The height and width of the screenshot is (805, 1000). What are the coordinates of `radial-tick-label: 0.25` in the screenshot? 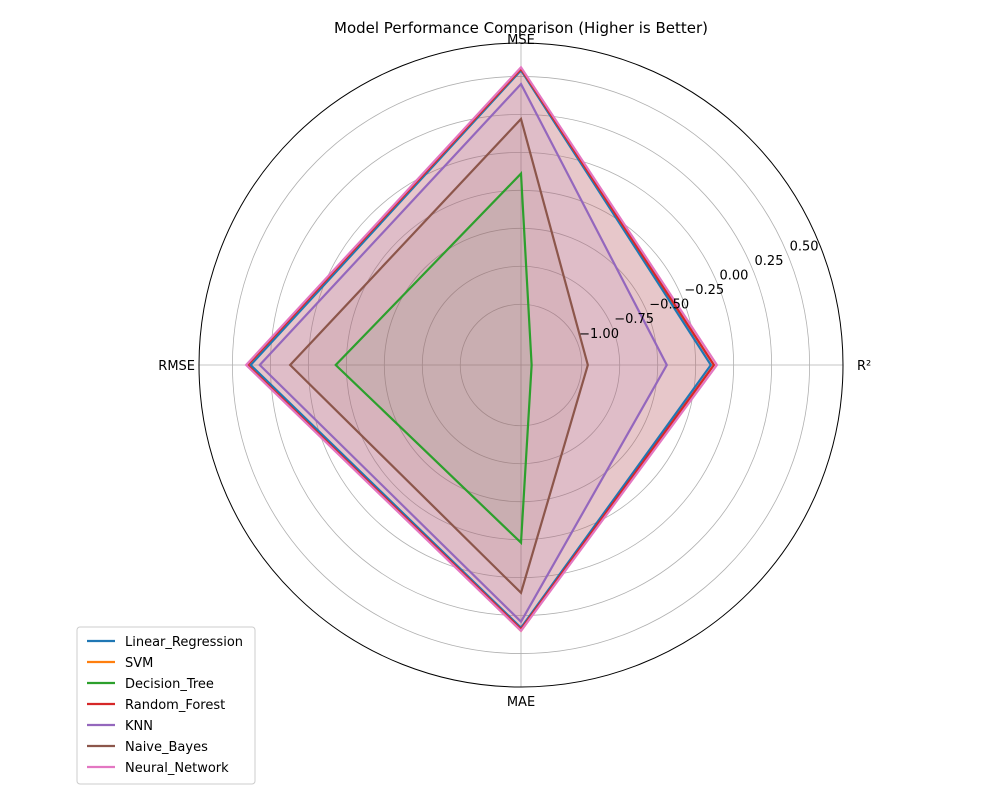 It's located at (769, 261).